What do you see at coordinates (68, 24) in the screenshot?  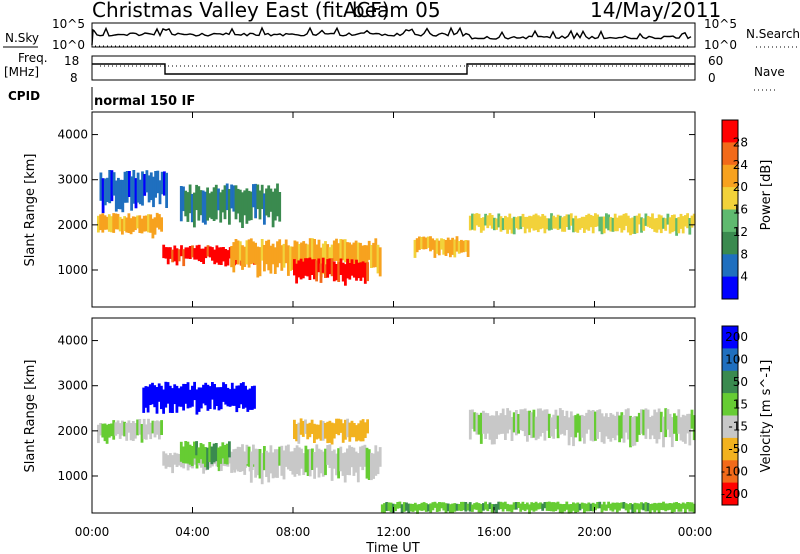 I see `nsky-tick-top: 10^5` at bounding box center [68, 24].